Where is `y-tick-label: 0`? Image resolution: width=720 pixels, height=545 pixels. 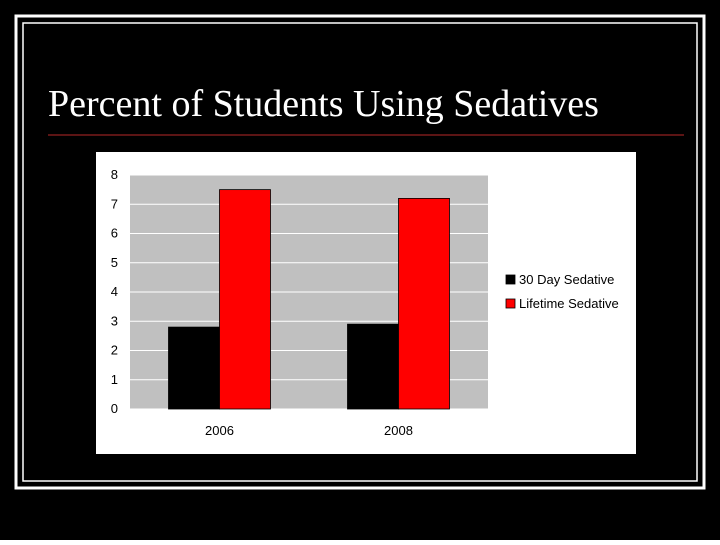
y-tick-label: 0 is located at coordinates (114, 408).